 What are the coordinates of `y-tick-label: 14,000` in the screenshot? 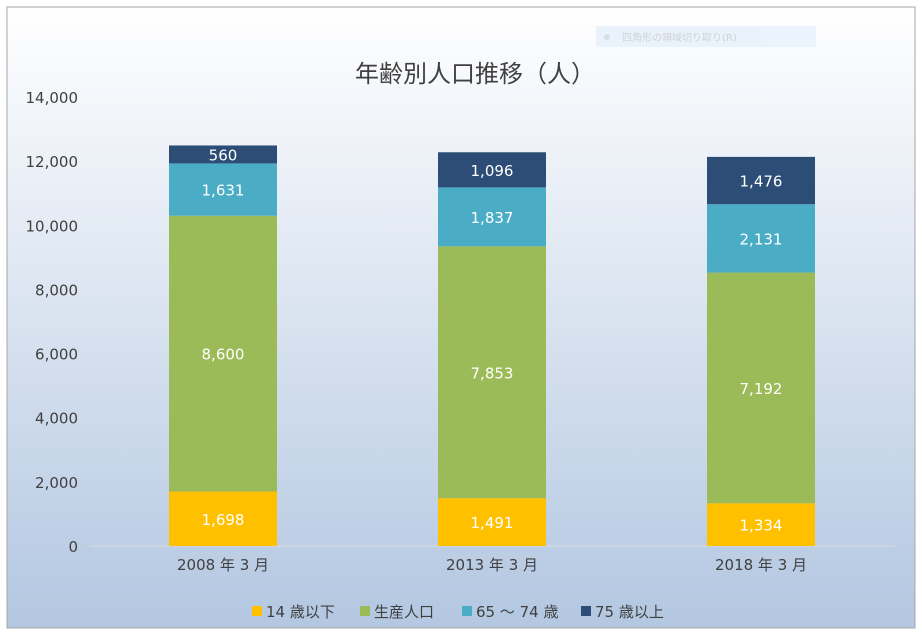 It's located at (52, 98).